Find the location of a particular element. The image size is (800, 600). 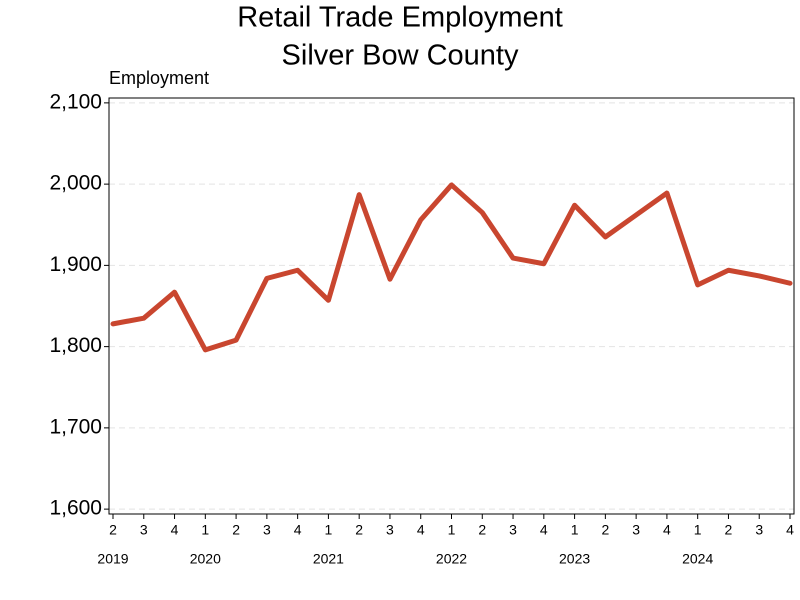

x-group-label: 2023 is located at coordinates (574, 559).